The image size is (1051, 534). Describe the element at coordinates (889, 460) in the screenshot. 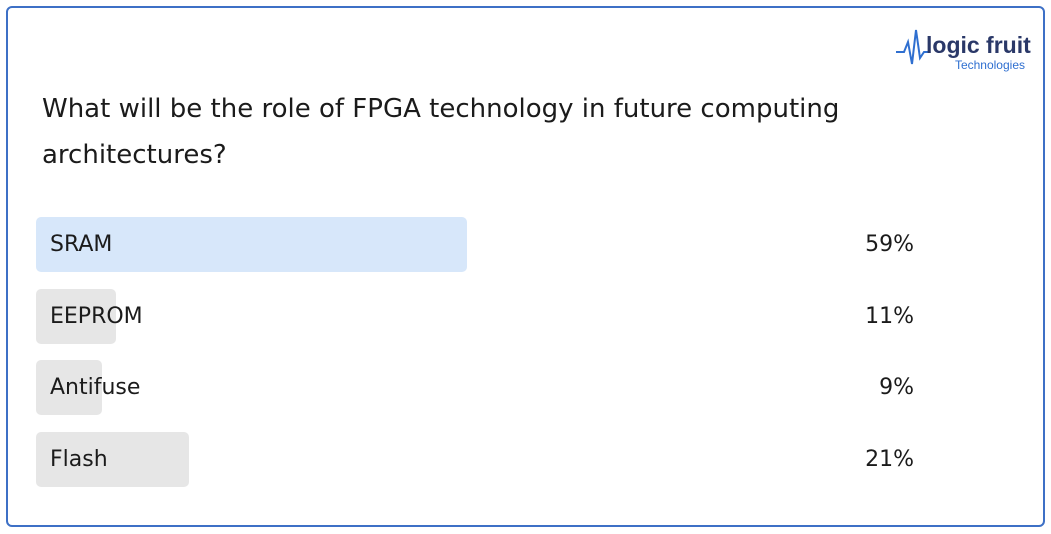

I see `option-percent: 21%` at that location.